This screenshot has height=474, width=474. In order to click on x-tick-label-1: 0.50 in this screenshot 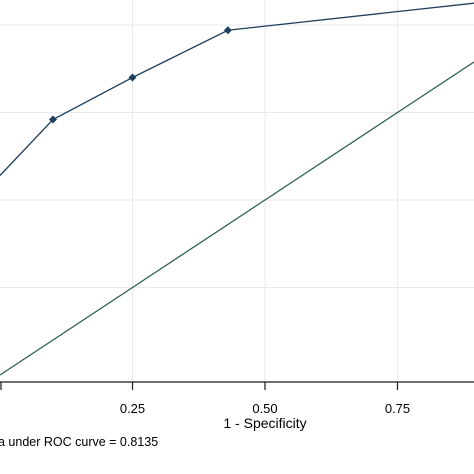, I will do `click(264, 408)`.